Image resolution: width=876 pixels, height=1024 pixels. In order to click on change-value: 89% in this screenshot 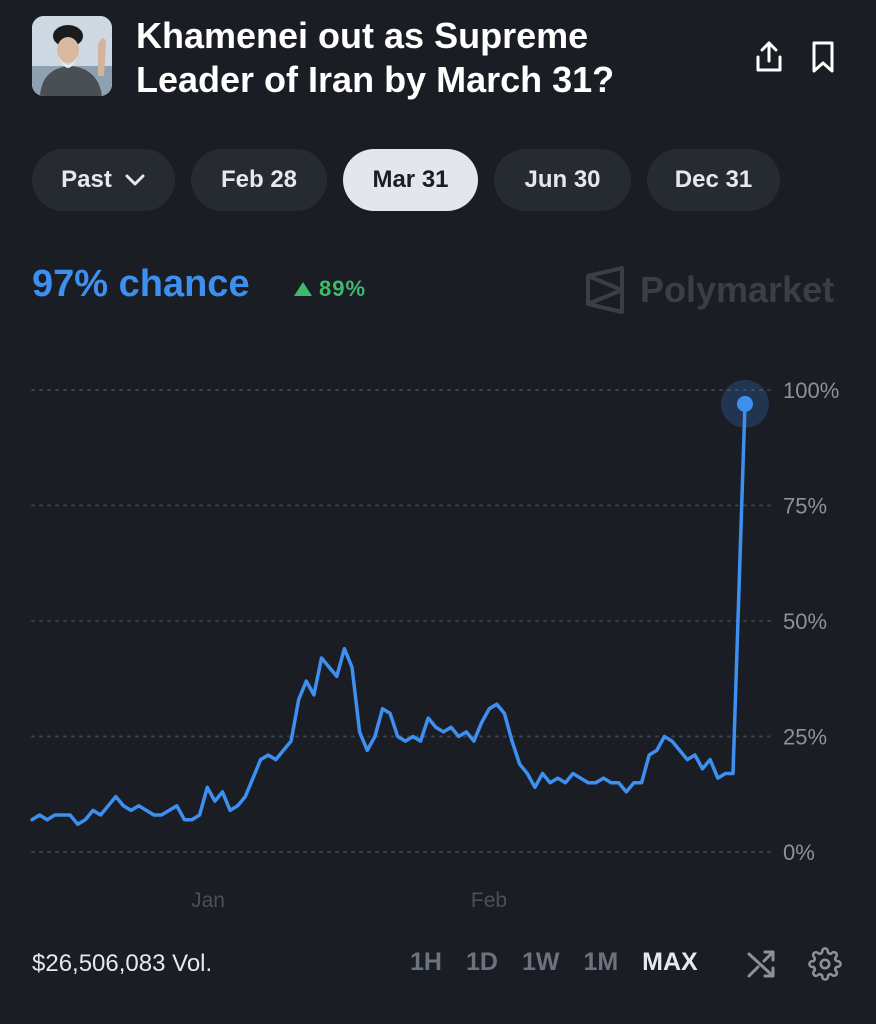, I will do `click(343, 288)`.